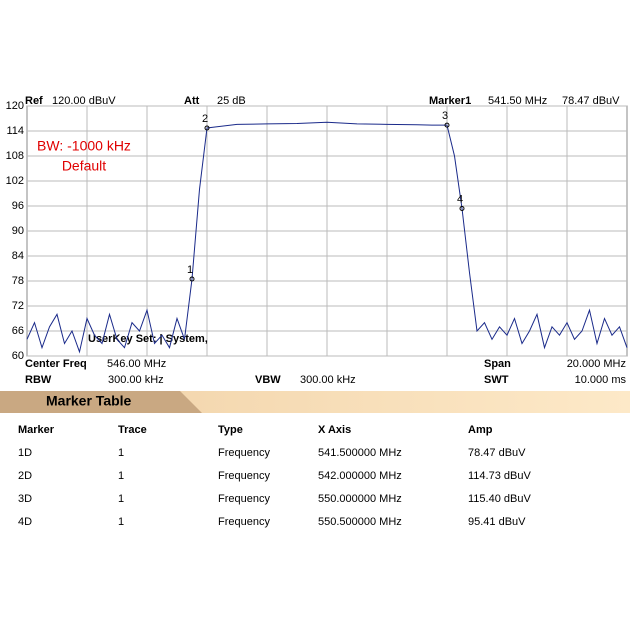  Describe the element at coordinates (84, 101) in the screenshot. I see `ref-value: 120.00 dBuV` at that location.